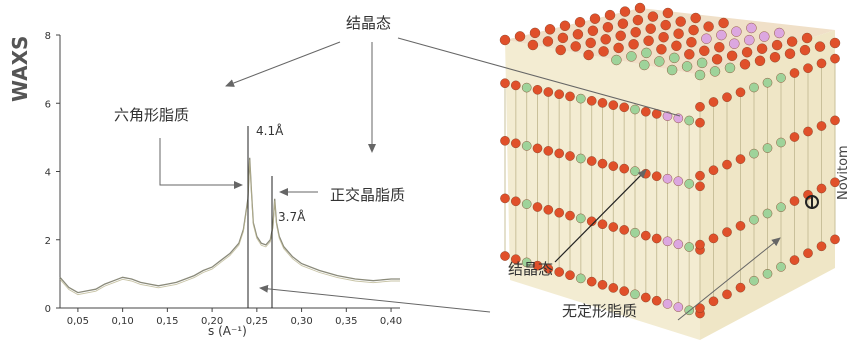  What do you see at coordinates (391, 321) in the screenshot?
I see `x-tick-label: 0,40` at bounding box center [391, 321].